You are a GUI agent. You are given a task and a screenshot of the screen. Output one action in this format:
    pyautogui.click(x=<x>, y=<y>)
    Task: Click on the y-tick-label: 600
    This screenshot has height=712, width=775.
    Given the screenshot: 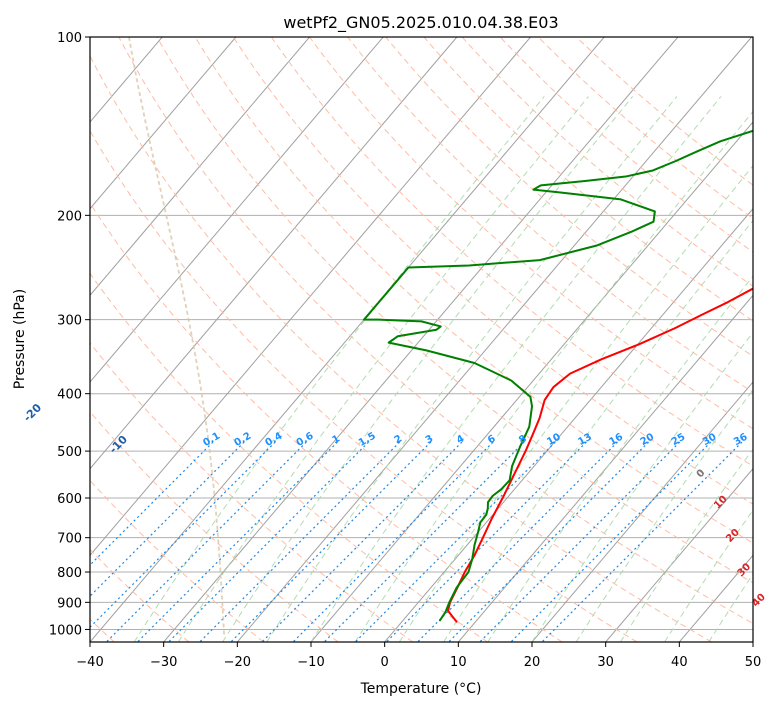 What is the action you would take?
    pyautogui.click(x=69, y=499)
    